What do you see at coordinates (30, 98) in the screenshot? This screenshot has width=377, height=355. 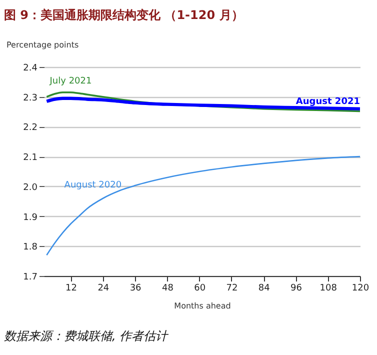 I see `y-tick-label: 2.3` at bounding box center [30, 98].